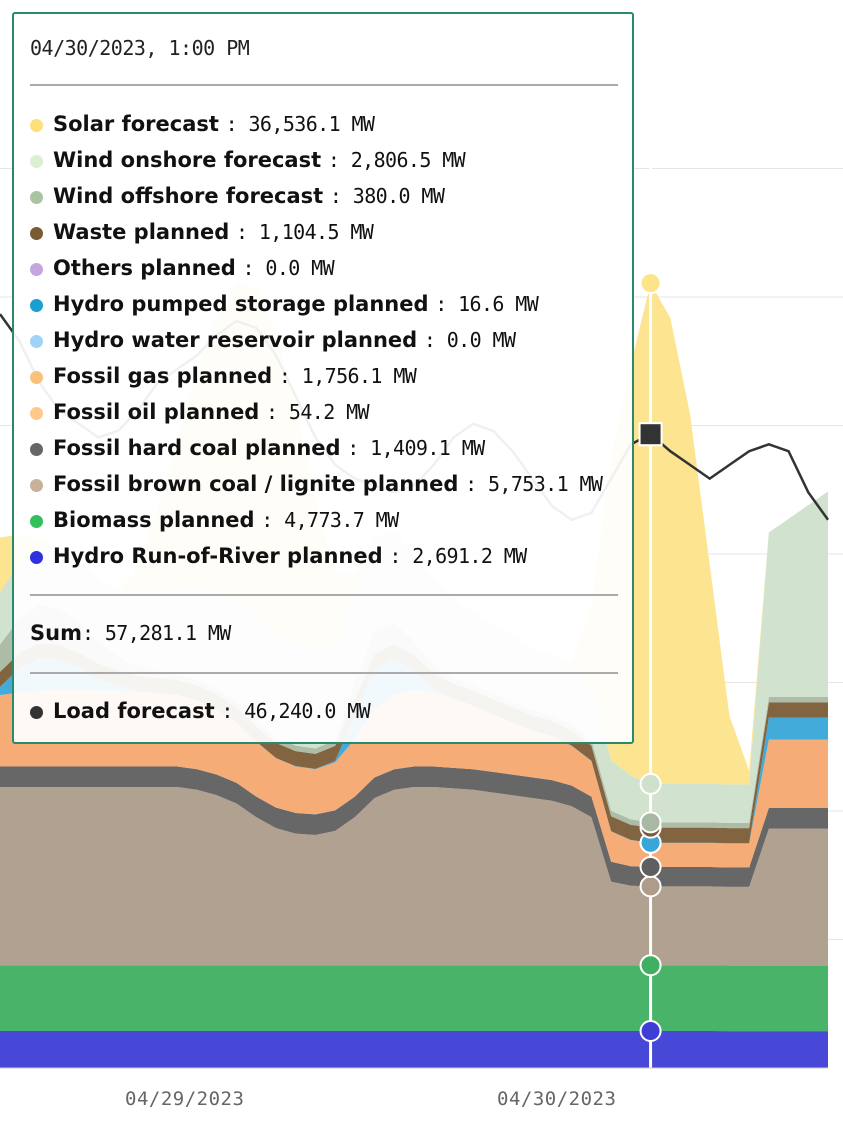  Describe the element at coordinates (414, 826) in the screenshot. I see `area-fossil-hard-coal-planned` at that location.